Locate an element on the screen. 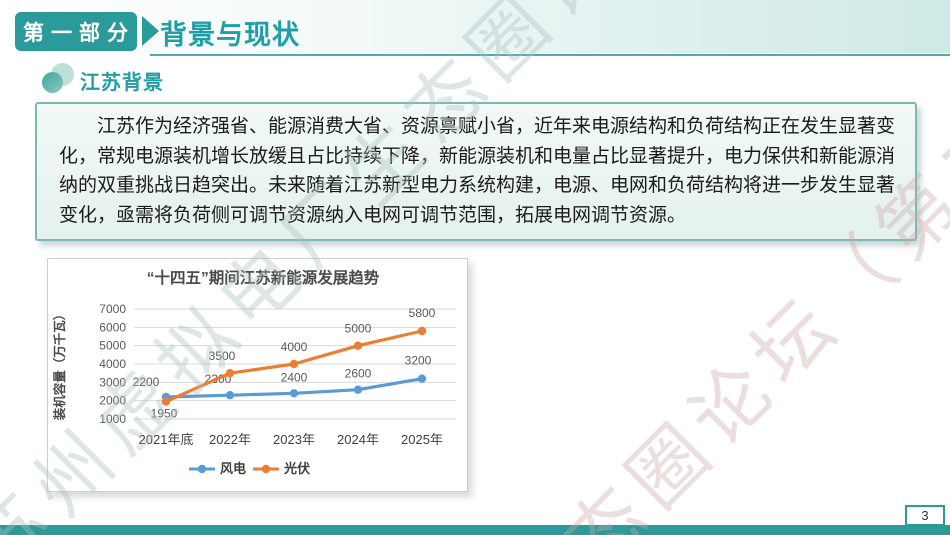  x-tick: 2024年 is located at coordinates (358, 439).